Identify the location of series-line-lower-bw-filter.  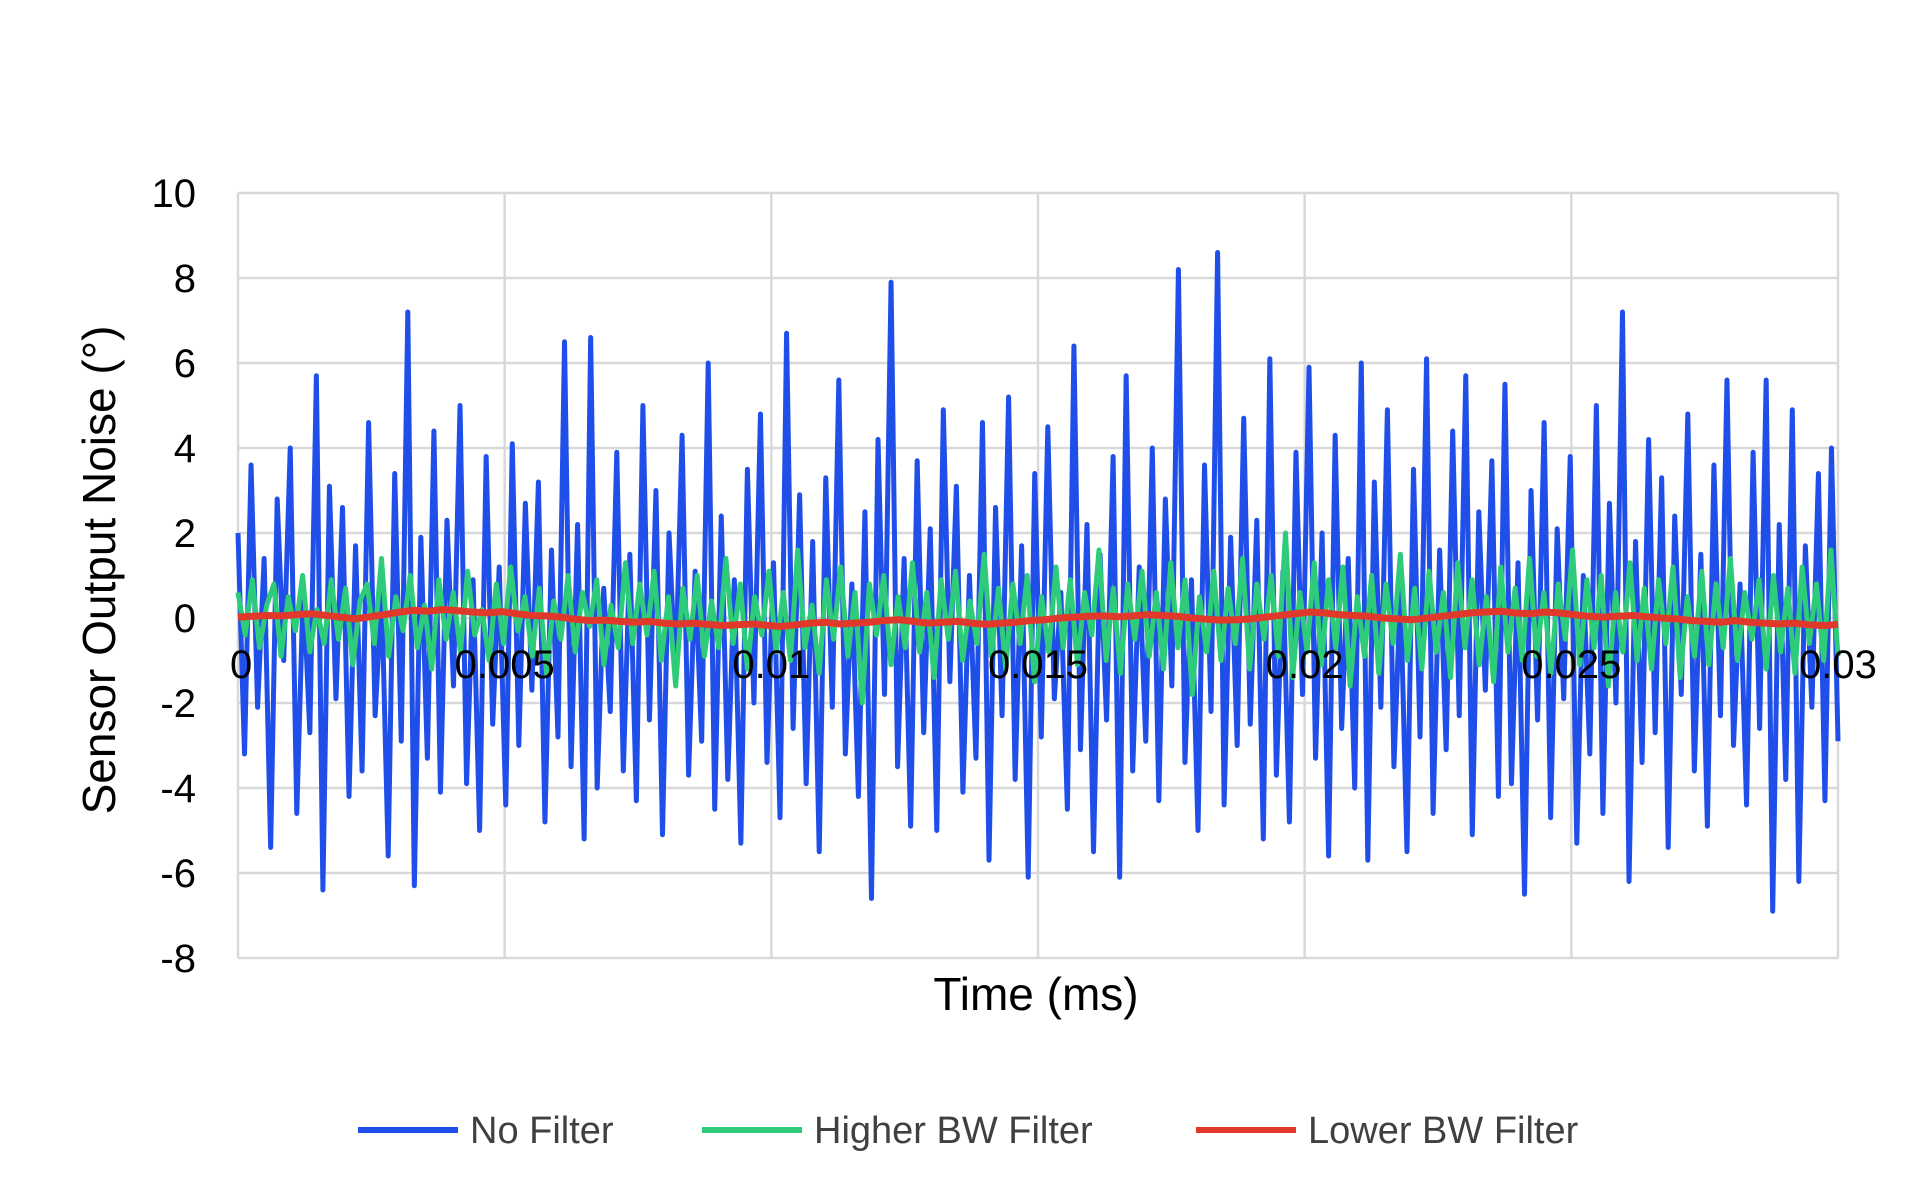
(1038, 618).